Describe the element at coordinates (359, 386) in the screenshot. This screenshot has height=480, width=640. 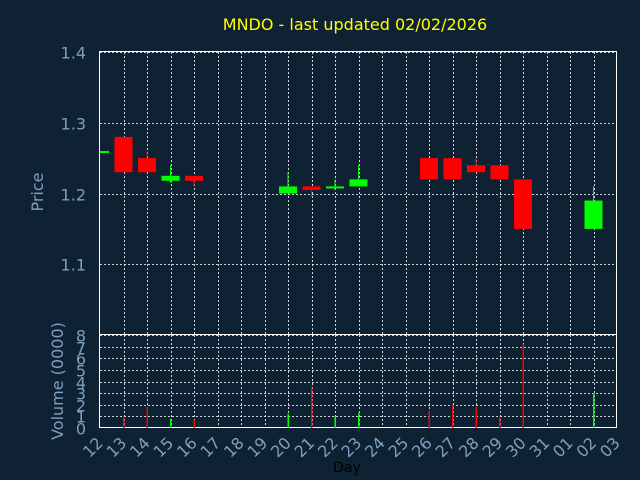
I see `volume-bars` at that location.